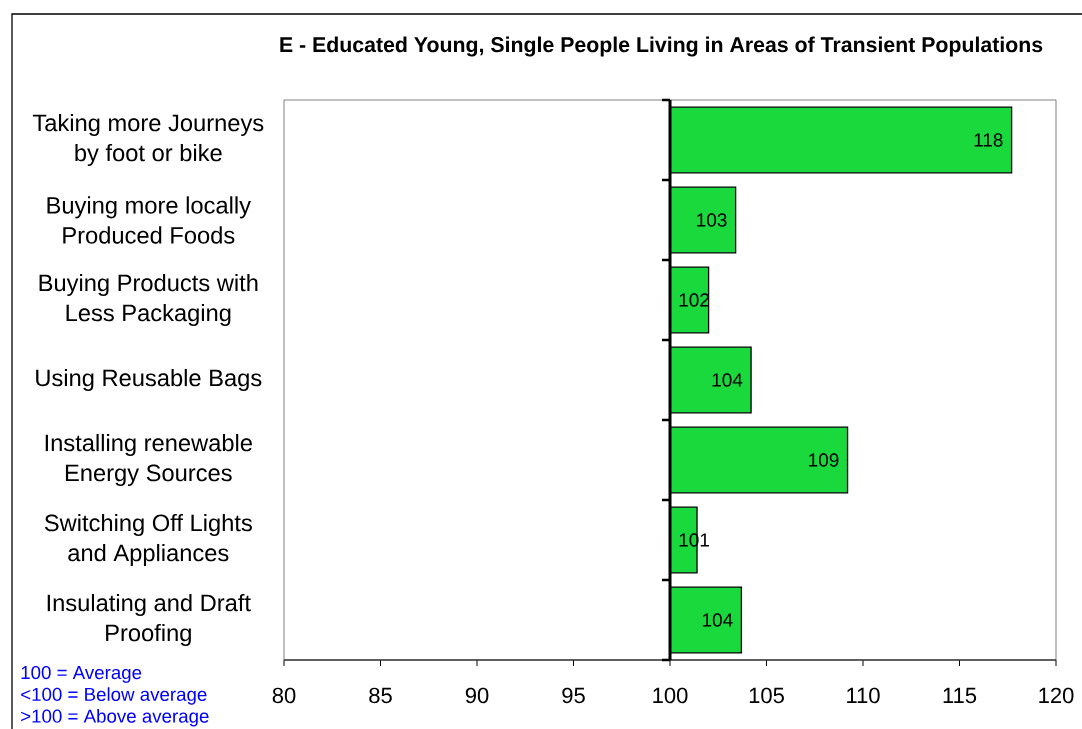 This screenshot has width=1082, height=729. I want to click on x-tick-label: 110, so click(863, 695).